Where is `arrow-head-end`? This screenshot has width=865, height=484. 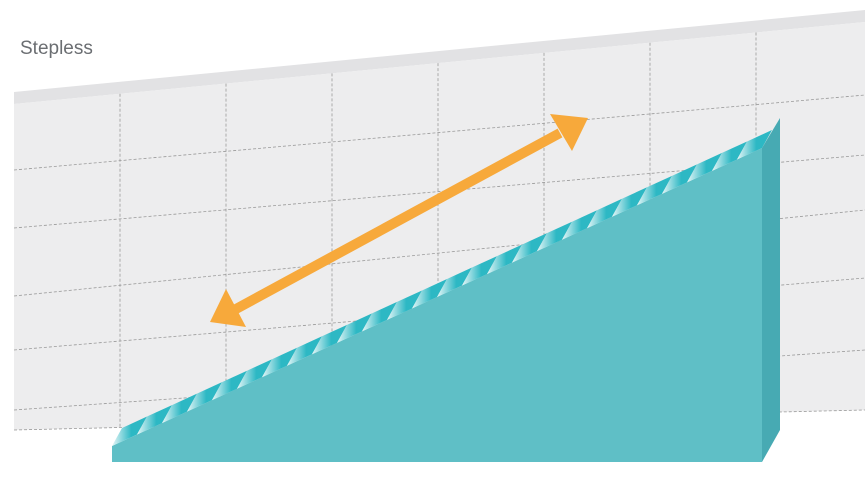
arrow-head-end is located at coordinates (569, 132).